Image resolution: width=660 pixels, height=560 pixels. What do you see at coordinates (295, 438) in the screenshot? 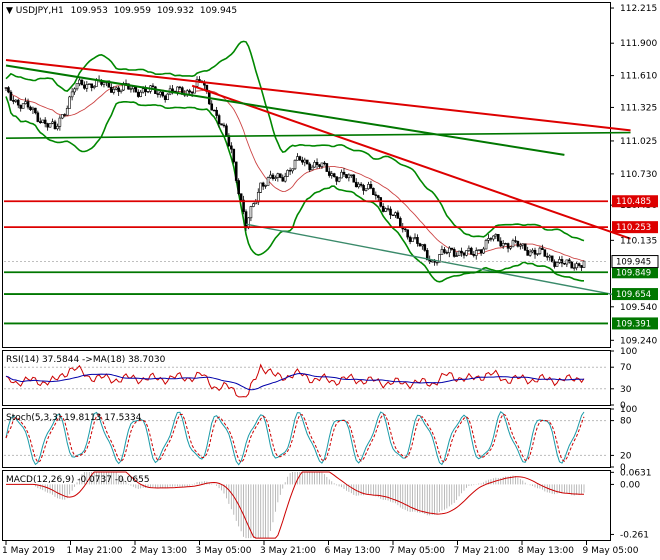
I see `stoch-signal-line` at bounding box center [295, 438].